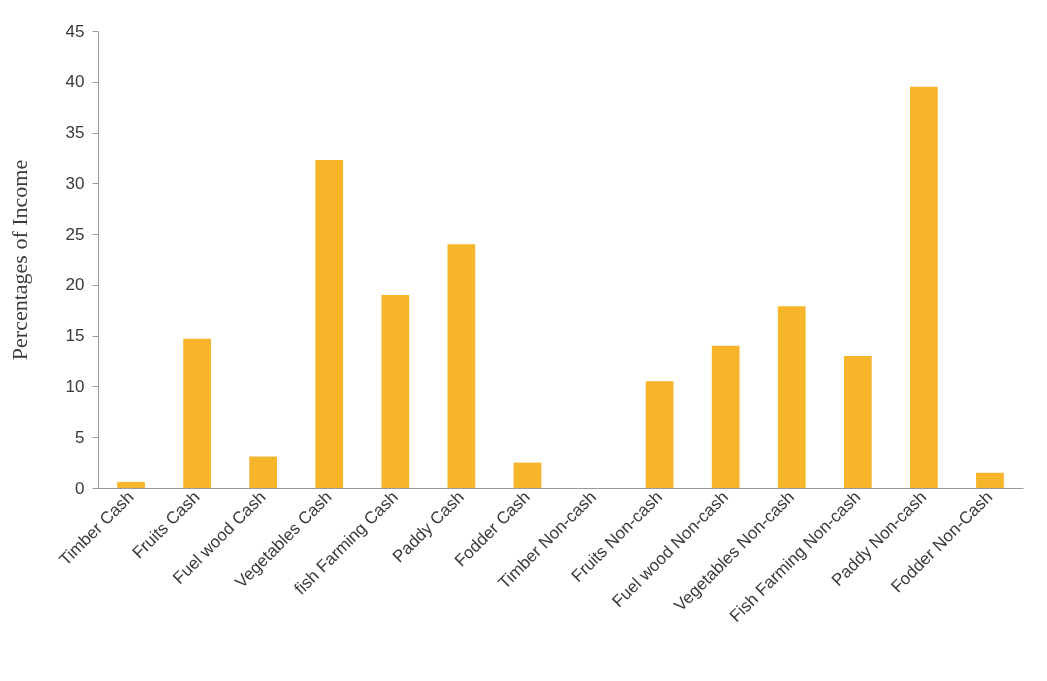  What do you see at coordinates (75, 82) in the screenshot?
I see `y-tick-label: 40` at bounding box center [75, 82].